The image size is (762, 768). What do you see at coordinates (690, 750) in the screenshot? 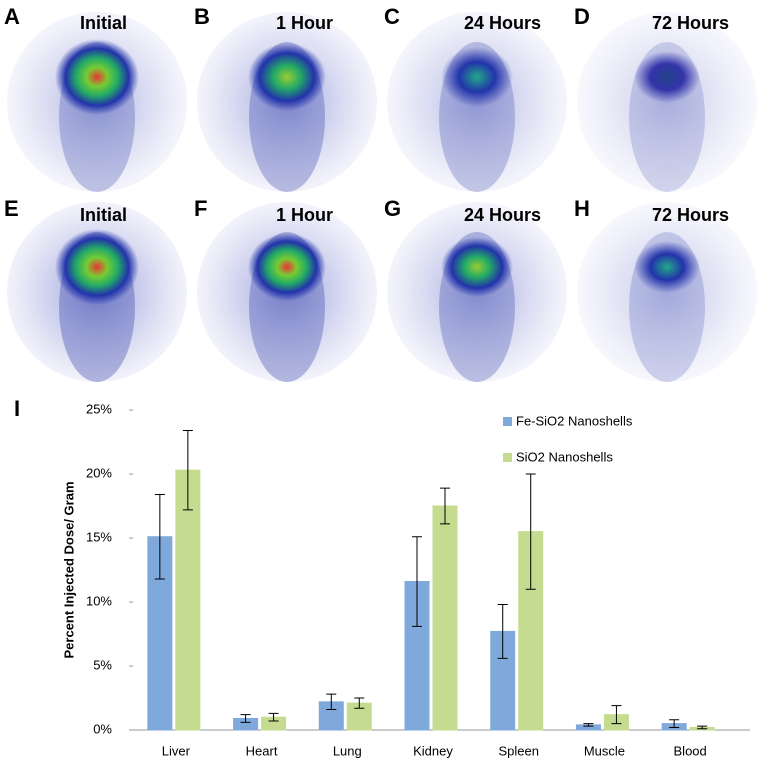
I see `x-tick-label: Blood` at bounding box center [690, 750].